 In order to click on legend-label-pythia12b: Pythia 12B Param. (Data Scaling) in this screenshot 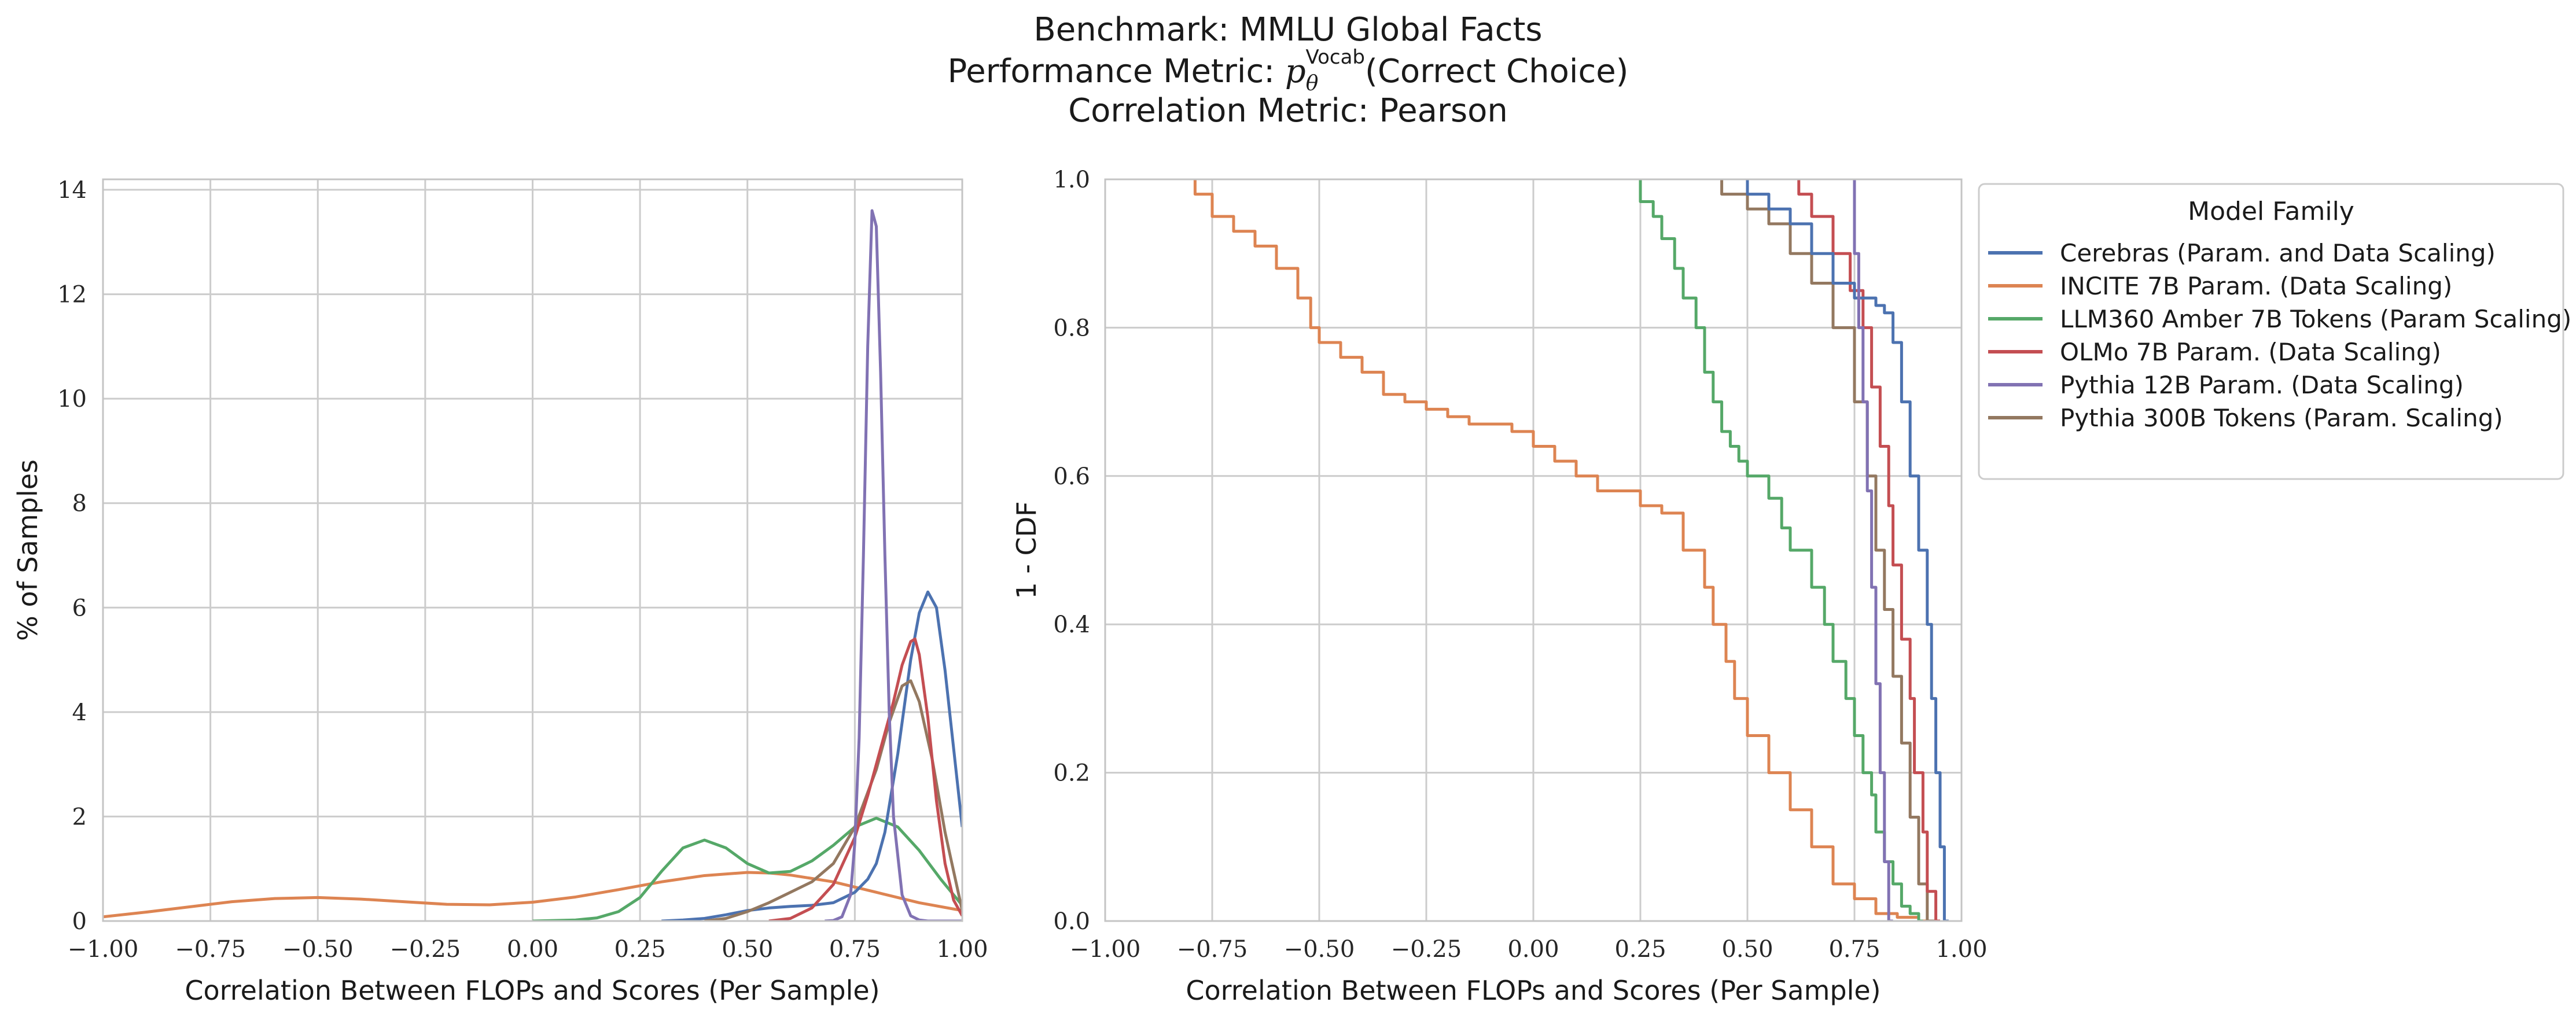, I will do `click(2262, 385)`.